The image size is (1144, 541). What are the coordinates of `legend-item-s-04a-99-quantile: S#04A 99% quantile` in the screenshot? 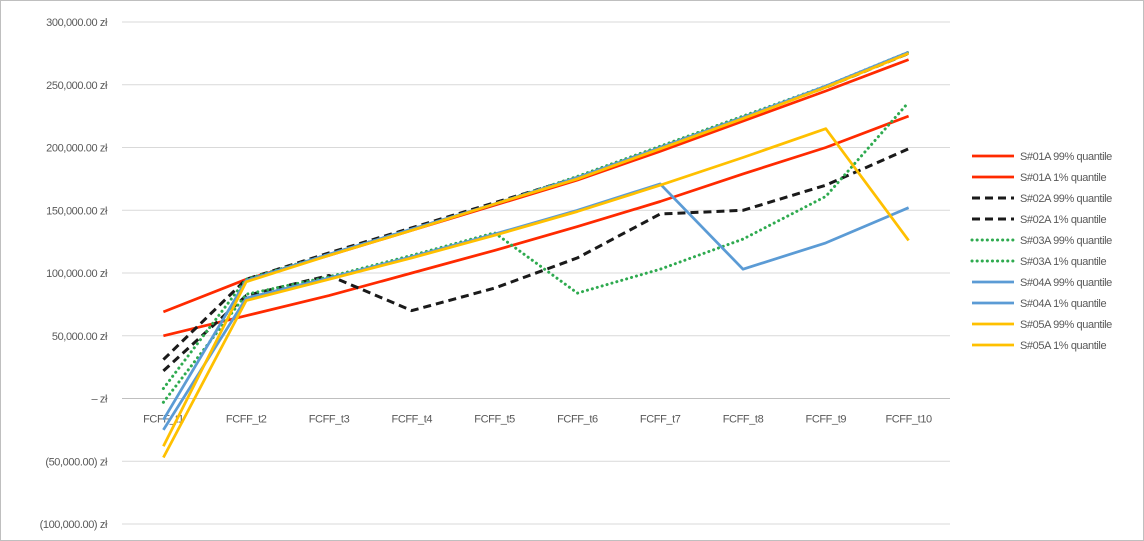 It's located at (1042, 283).